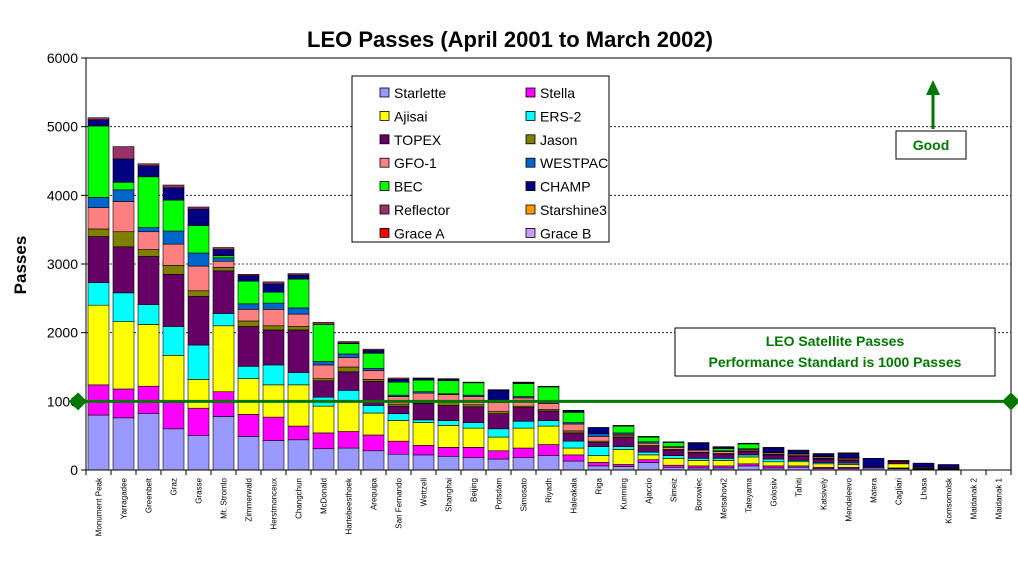 The height and width of the screenshot is (564, 1018). Describe the element at coordinates (20, 265) in the screenshot. I see `y-axis-label: Passes` at that location.